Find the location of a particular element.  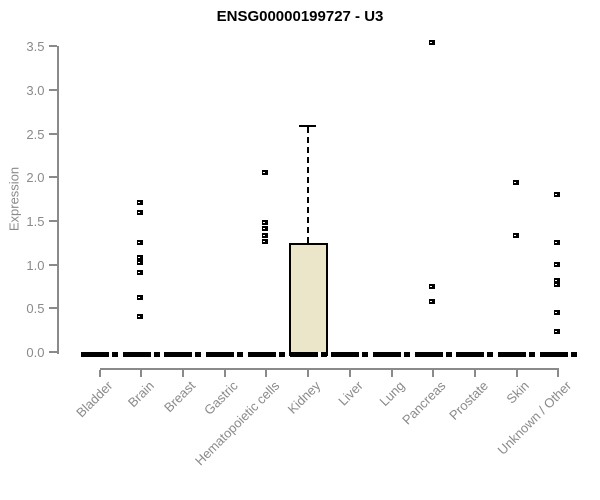

x-tick-label: Brain is located at coordinates (140, 394).